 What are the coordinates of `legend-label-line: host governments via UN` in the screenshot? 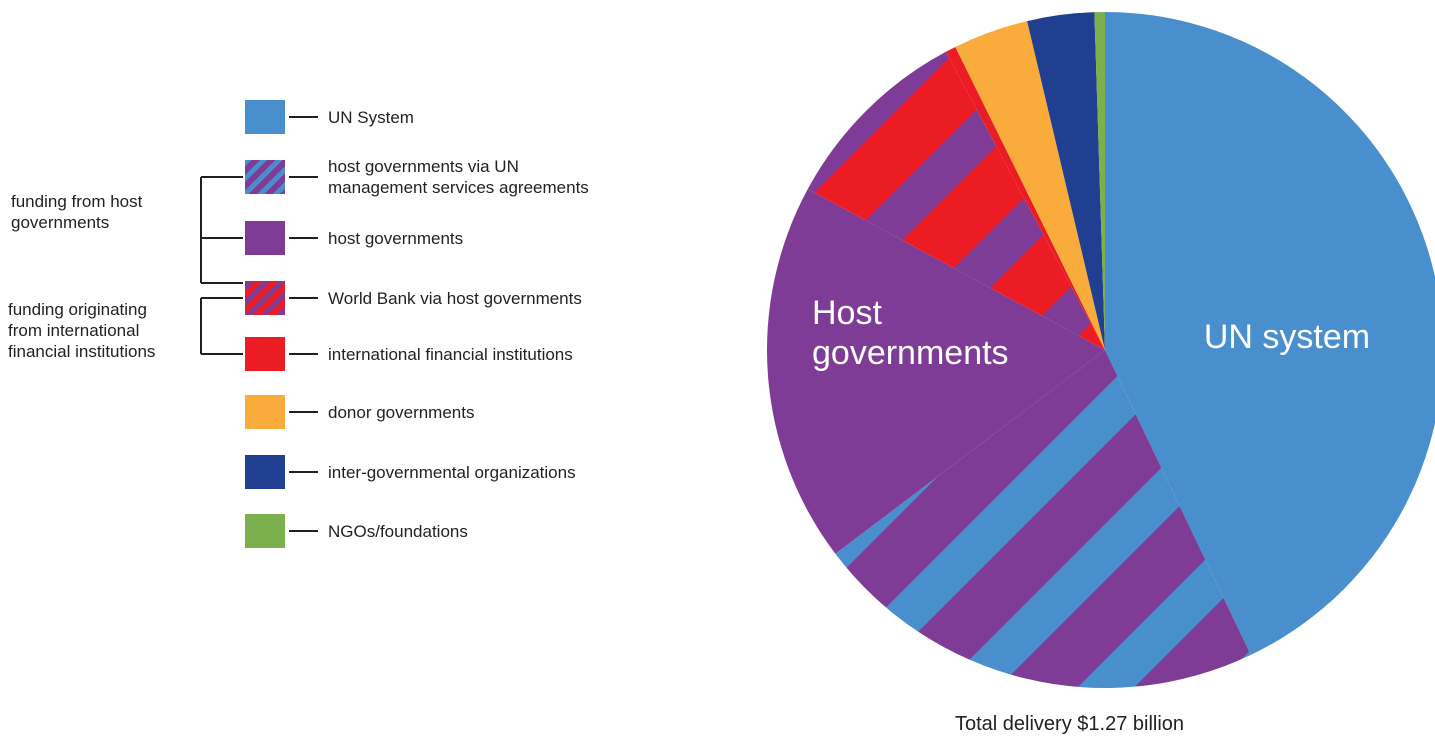 It's located at (423, 166).